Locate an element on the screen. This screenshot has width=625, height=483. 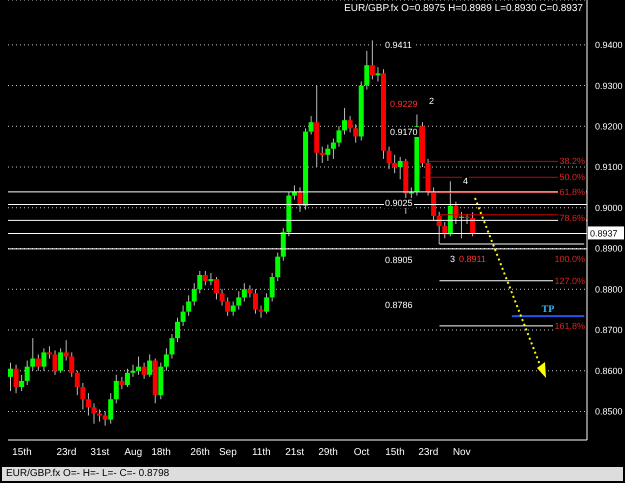
annotation: 0.9025 is located at coordinates (399, 203).